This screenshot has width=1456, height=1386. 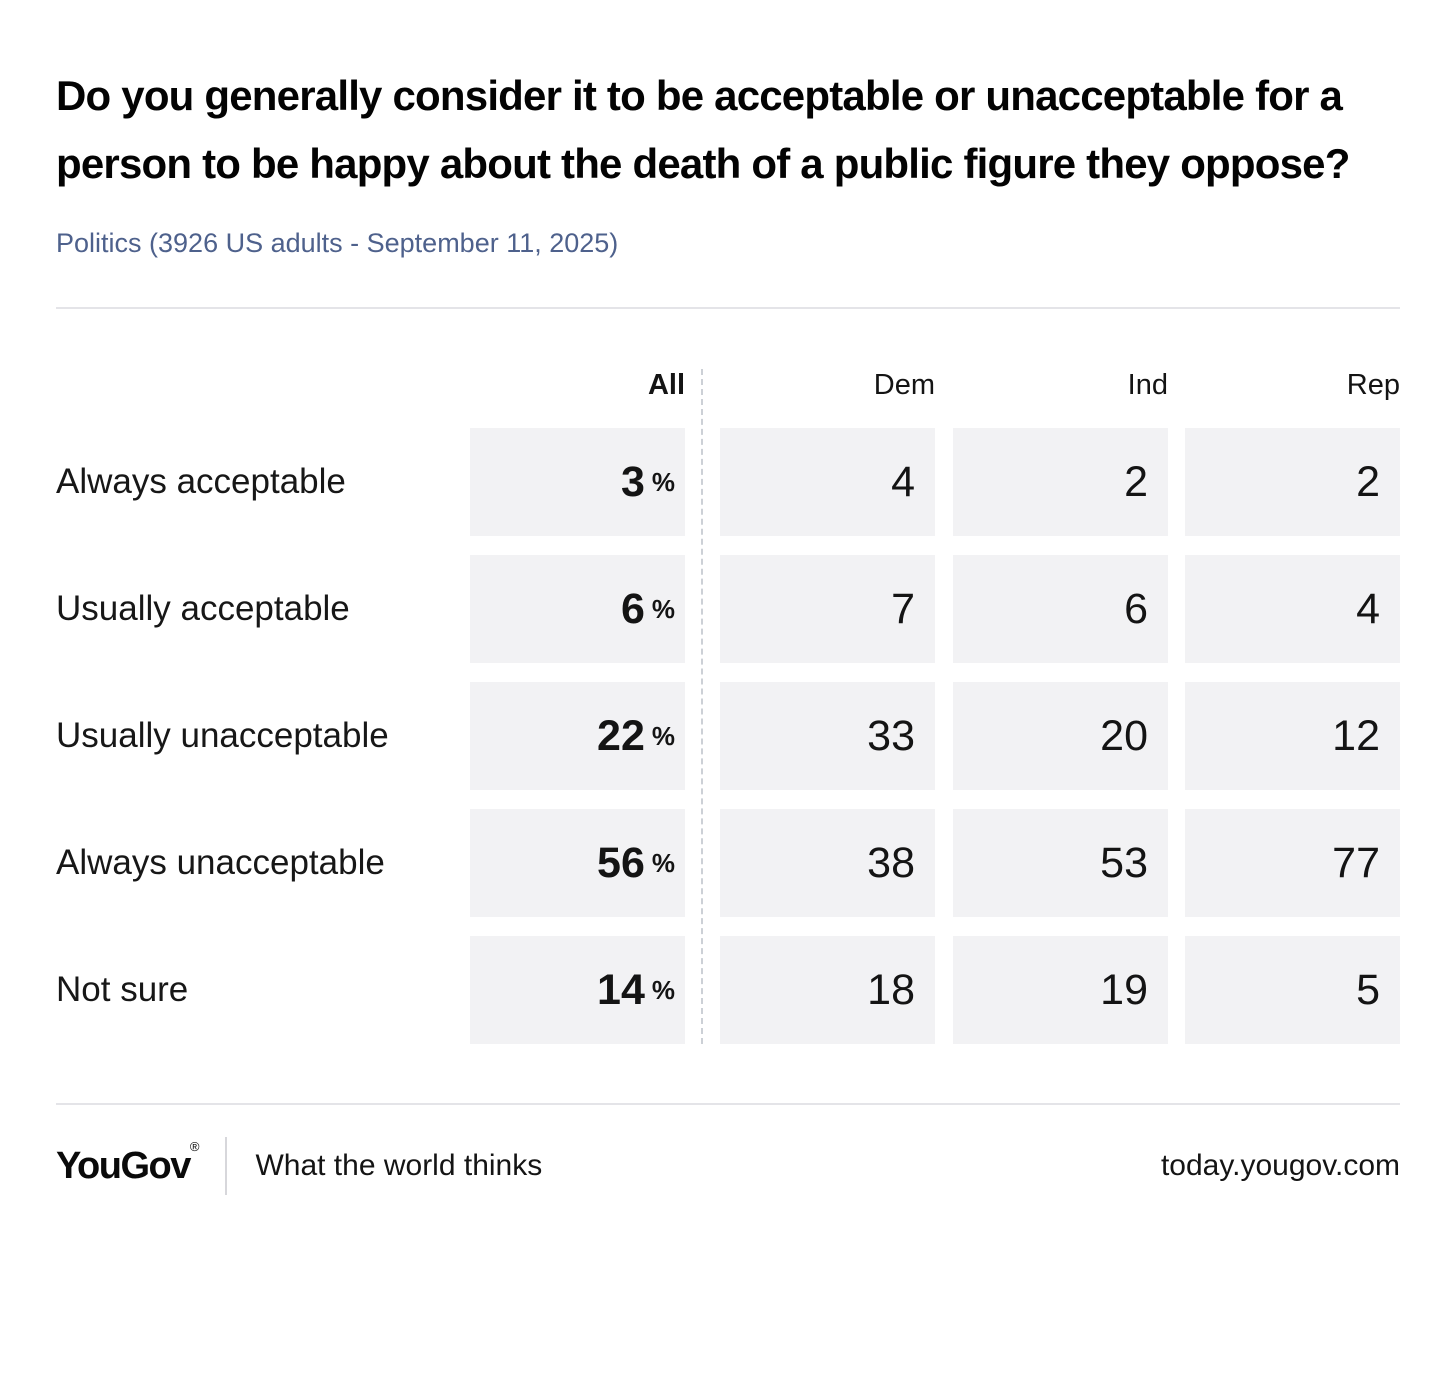 What do you see at coordinates (1292, 736) in the screenshot?
I see `rep-value-cell: 12` at bounding box center [1292, 736].